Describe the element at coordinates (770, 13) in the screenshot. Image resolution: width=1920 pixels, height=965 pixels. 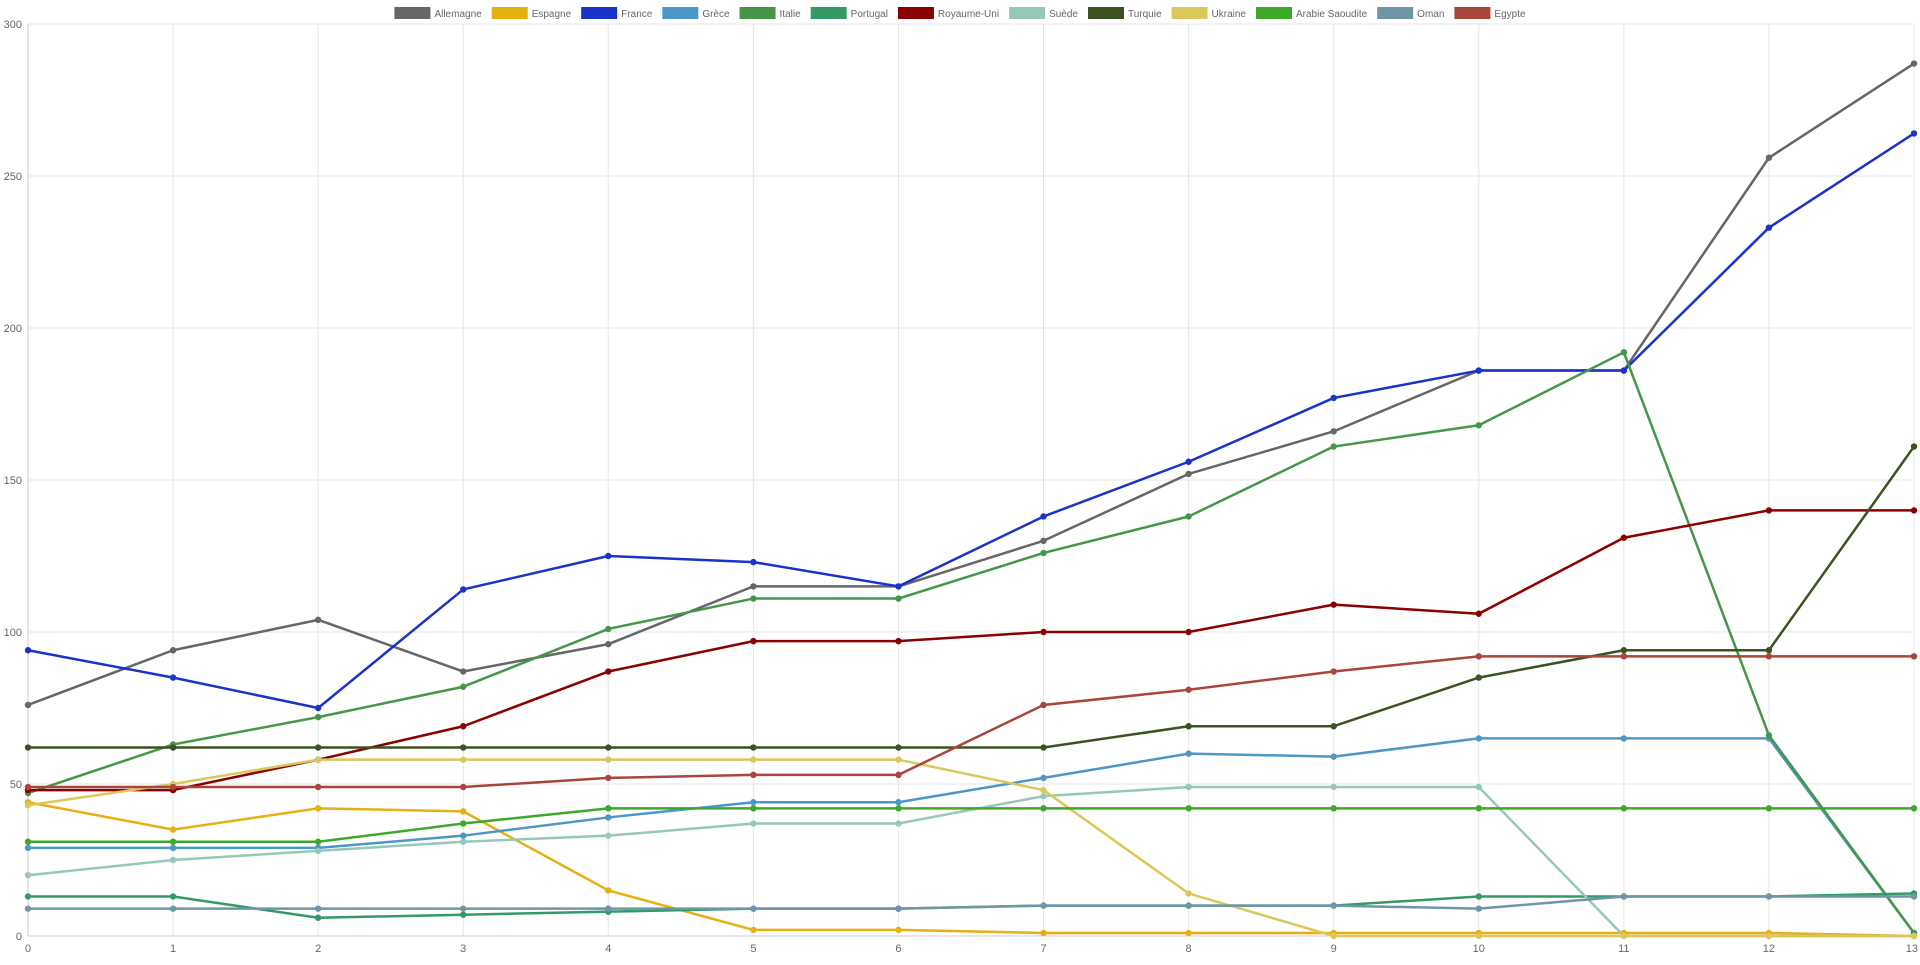
I see `legend-item: Italie` at that location.